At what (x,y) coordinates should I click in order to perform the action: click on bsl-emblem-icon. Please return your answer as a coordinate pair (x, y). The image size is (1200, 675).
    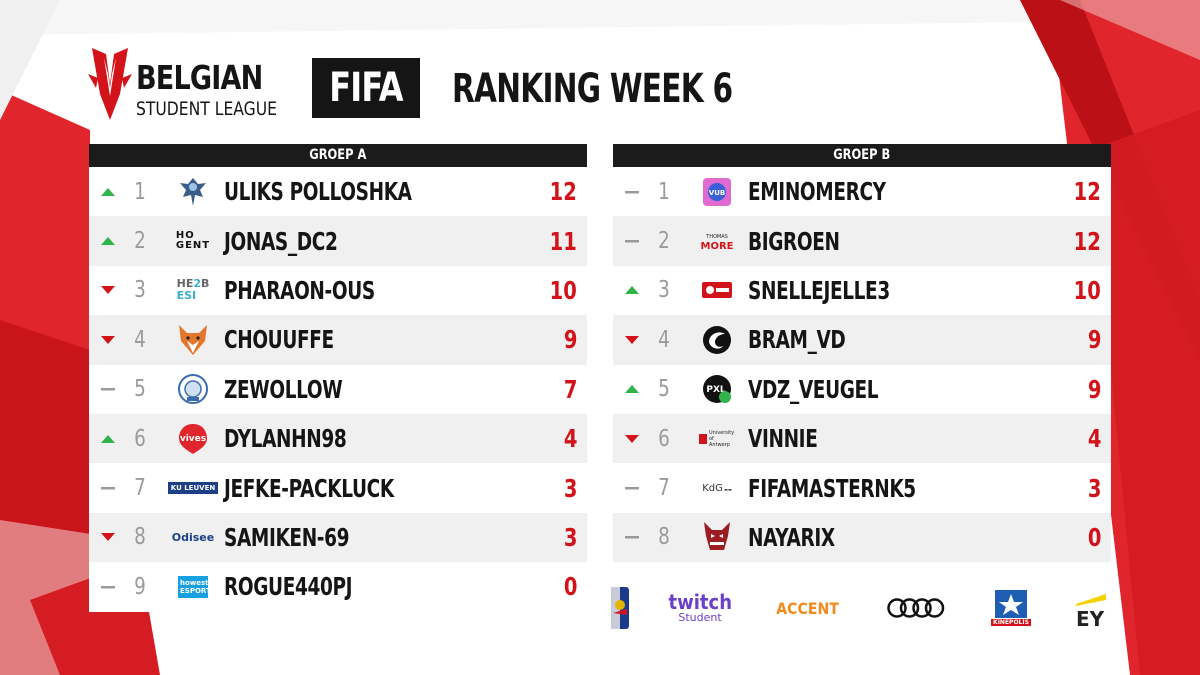
    Looking at the image, I should click on (110, 84).